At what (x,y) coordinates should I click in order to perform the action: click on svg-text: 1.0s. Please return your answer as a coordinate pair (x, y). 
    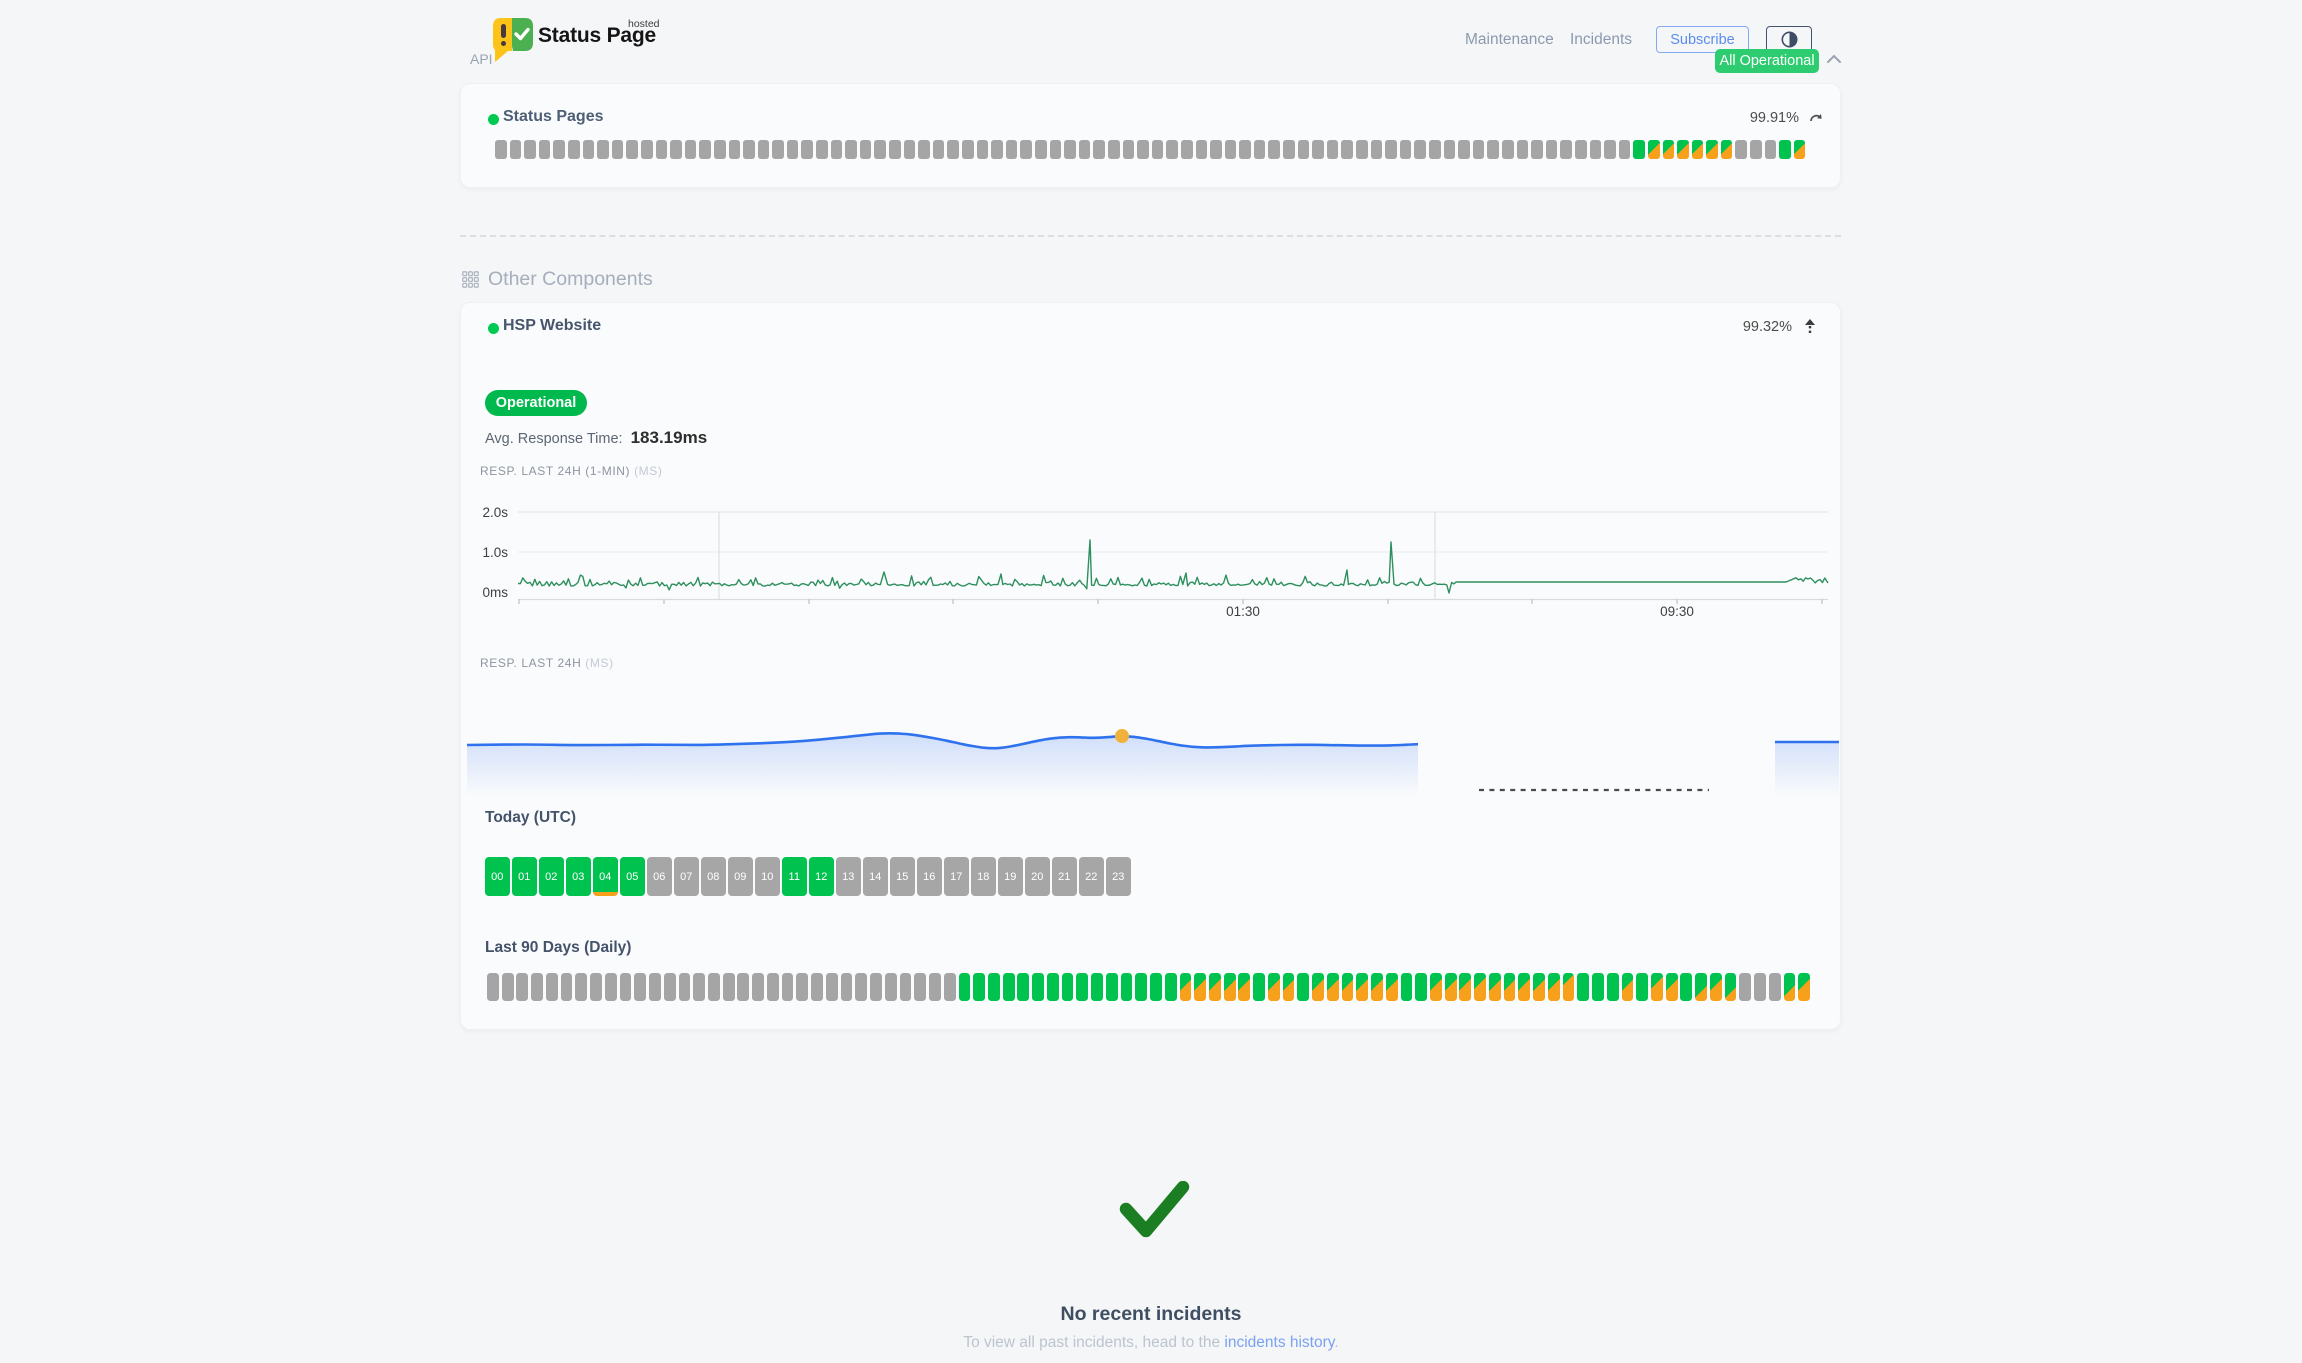
    Looking at the image, I should click on (495, 552).